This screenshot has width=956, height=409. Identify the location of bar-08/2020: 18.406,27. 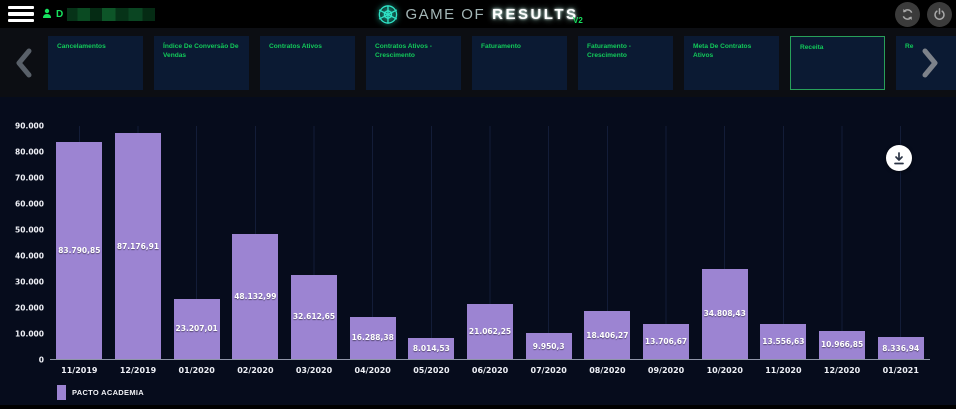
(607, 335).